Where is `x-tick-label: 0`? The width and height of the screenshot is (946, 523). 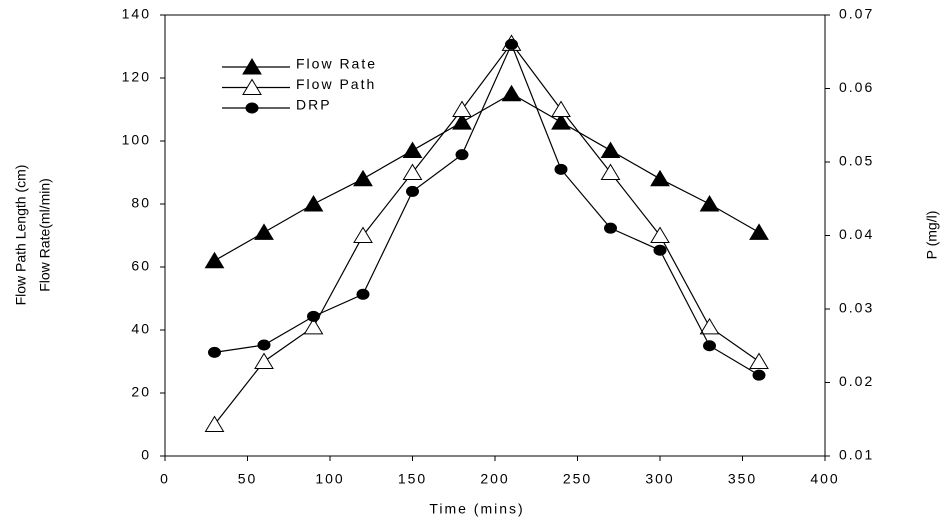
x-tick-label: 0 is located at coordinates (165, 479).